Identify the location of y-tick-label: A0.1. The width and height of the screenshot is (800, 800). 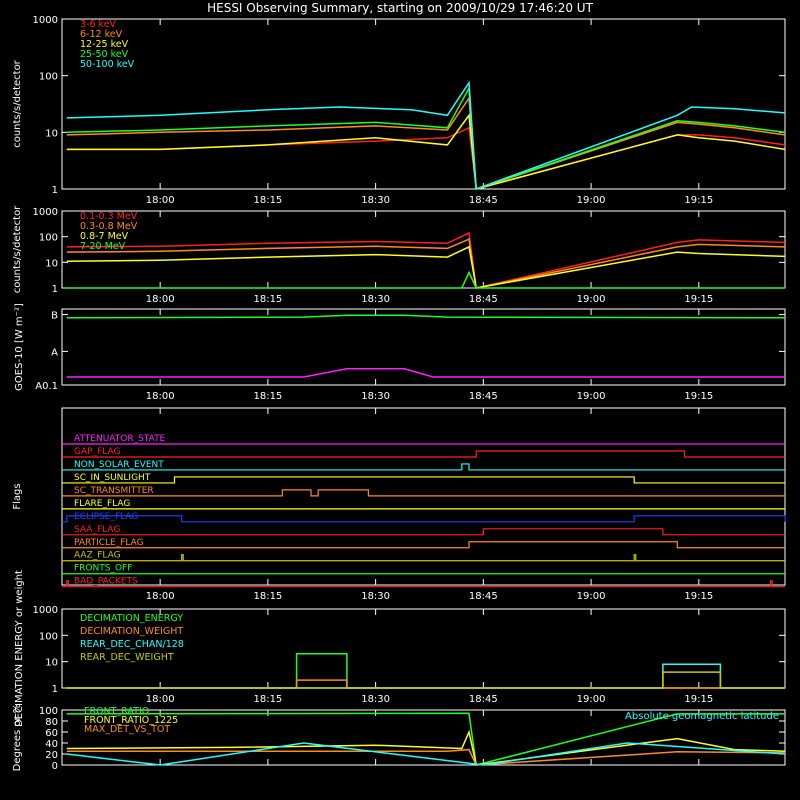
(46, 386).